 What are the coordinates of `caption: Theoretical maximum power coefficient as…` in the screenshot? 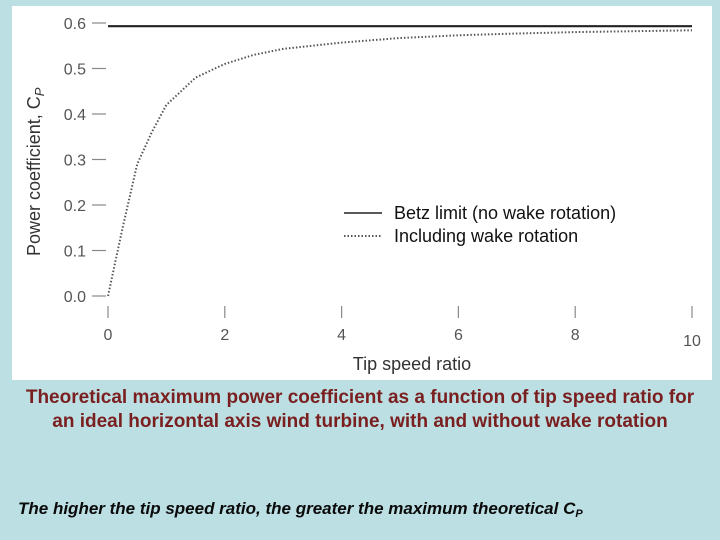 It's located at (360, 409).